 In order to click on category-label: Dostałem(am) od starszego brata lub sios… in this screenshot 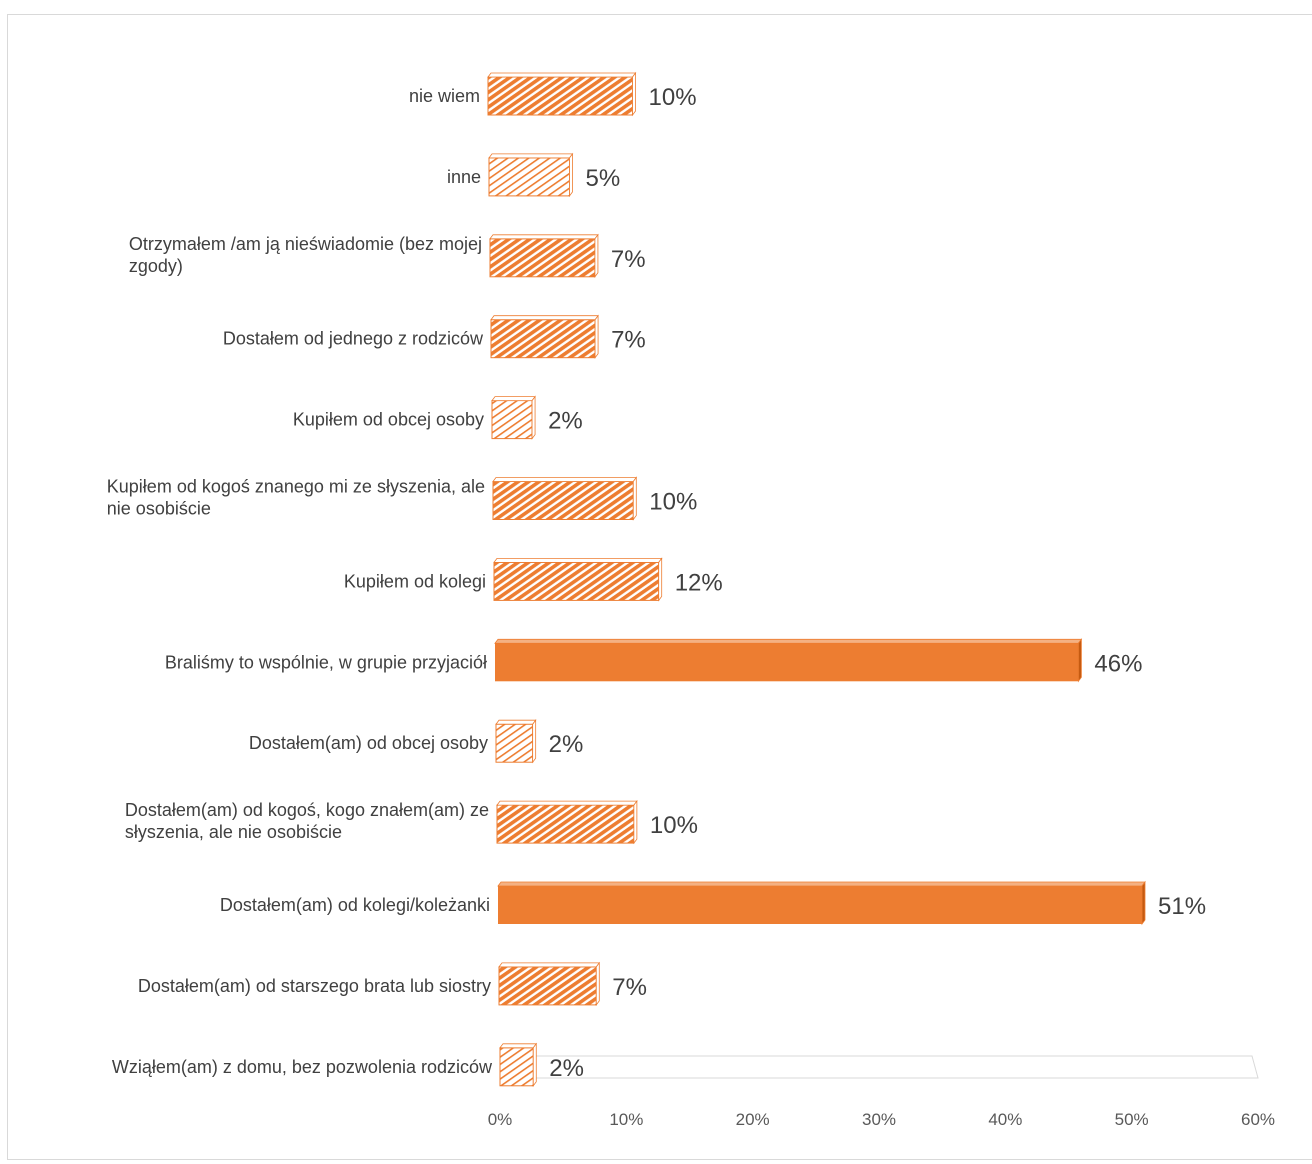, I will do `click(314, 986)`.